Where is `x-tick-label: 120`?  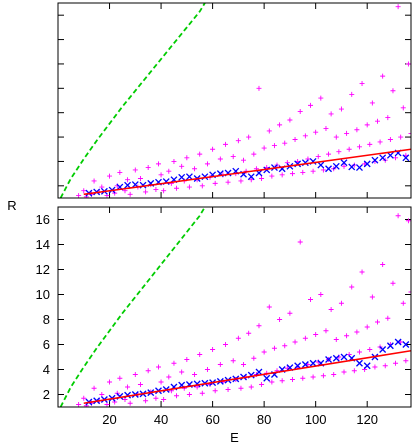 x-tick-label: 120 is located at coordinates (367, 419).